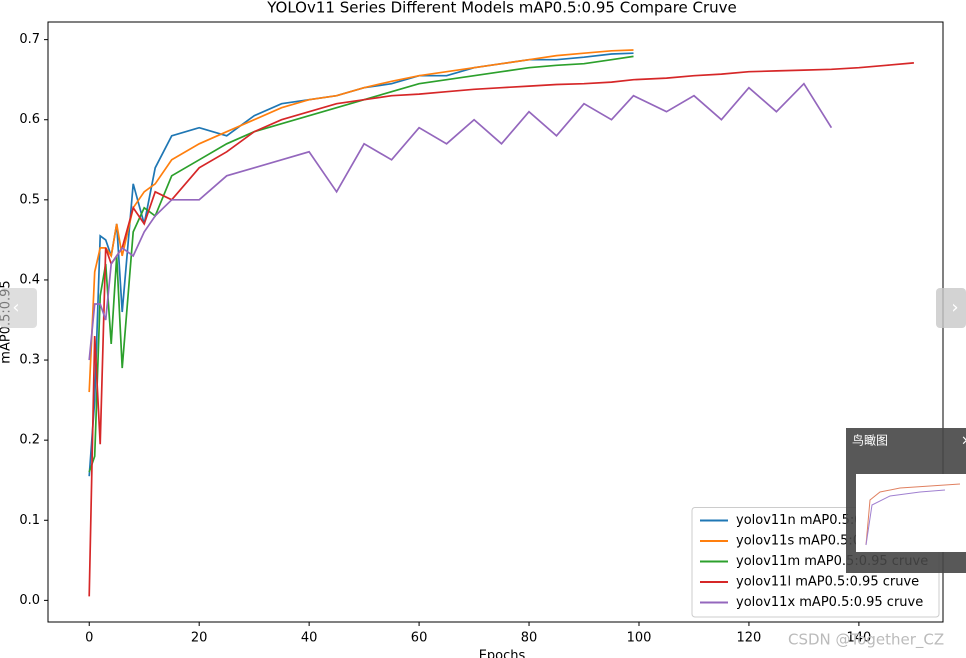  What do you see at coordinates (827, 582) in the screenshot?
I see `legend-label: yolov11l mAP0.5:0.95 cruve` at bounding box center [827, 582].